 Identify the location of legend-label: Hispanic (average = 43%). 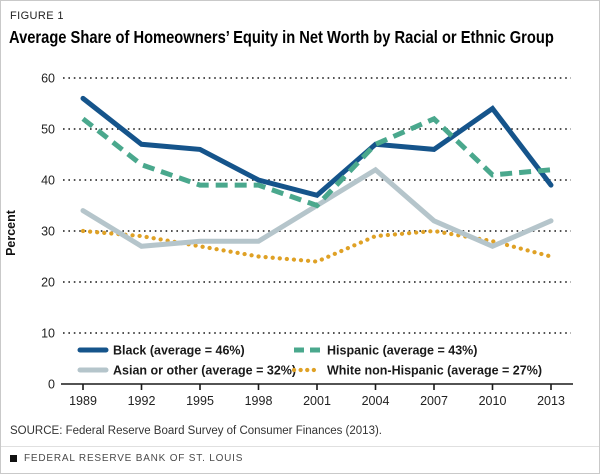
(402, 351).